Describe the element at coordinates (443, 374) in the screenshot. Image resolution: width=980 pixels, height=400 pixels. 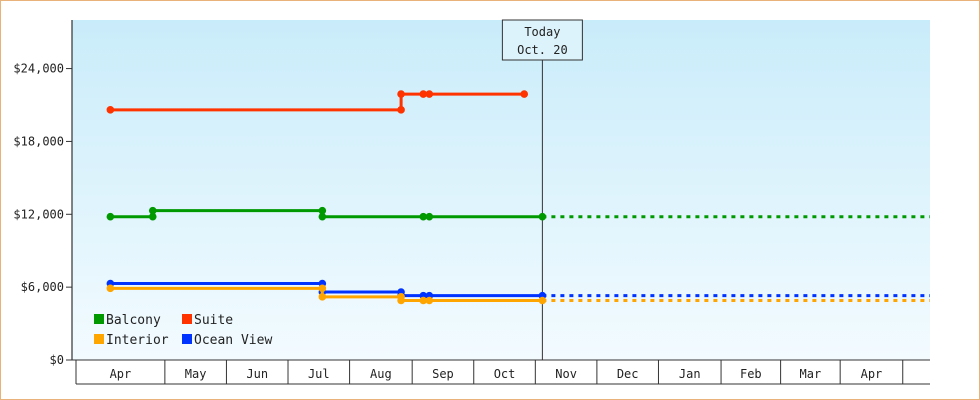
I see `x-tick-label: Sep` at that location.